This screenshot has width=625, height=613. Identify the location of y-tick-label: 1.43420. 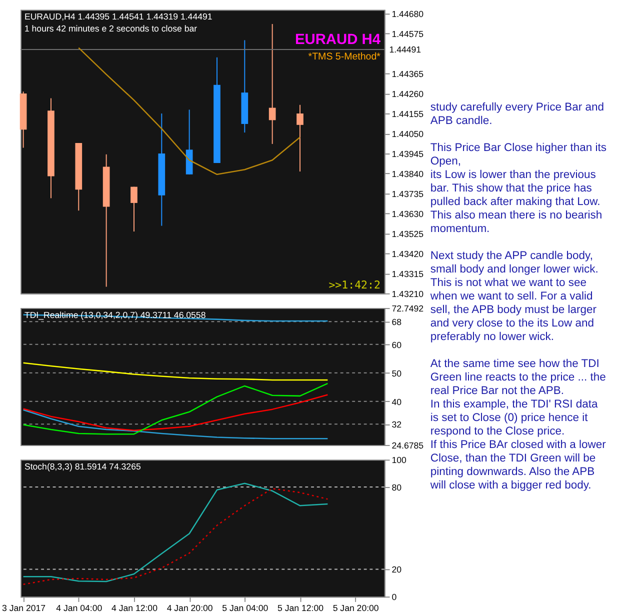
(408, 253).